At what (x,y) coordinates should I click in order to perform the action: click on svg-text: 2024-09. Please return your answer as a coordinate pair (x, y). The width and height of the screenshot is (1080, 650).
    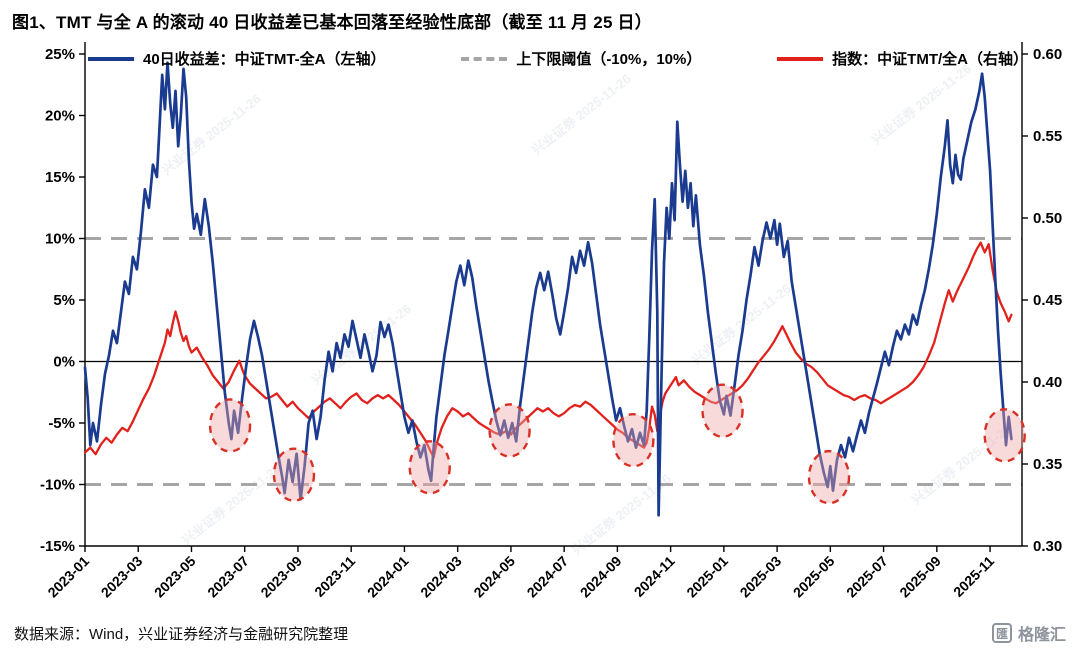
    Looking at the image, I should click on (601, 577).